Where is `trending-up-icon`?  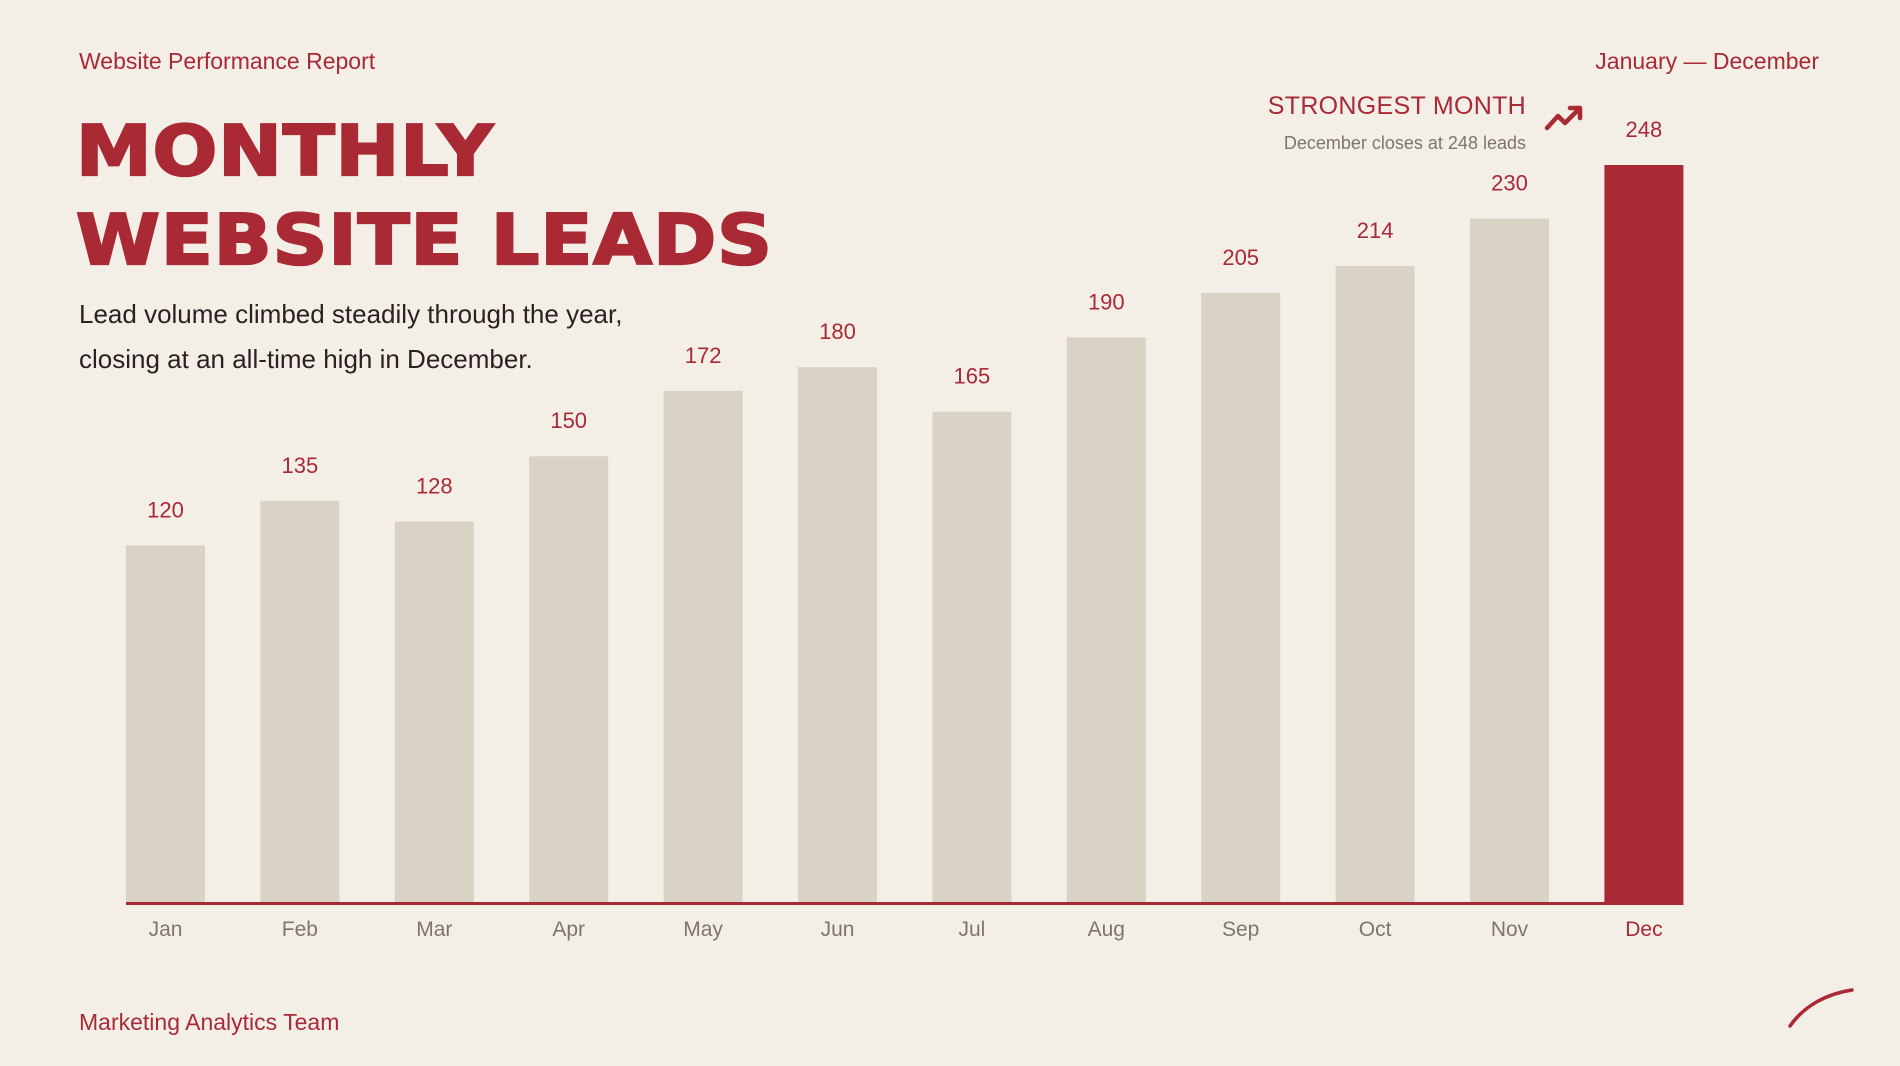 trending-up-icon is located at coordinates (1563, 118).